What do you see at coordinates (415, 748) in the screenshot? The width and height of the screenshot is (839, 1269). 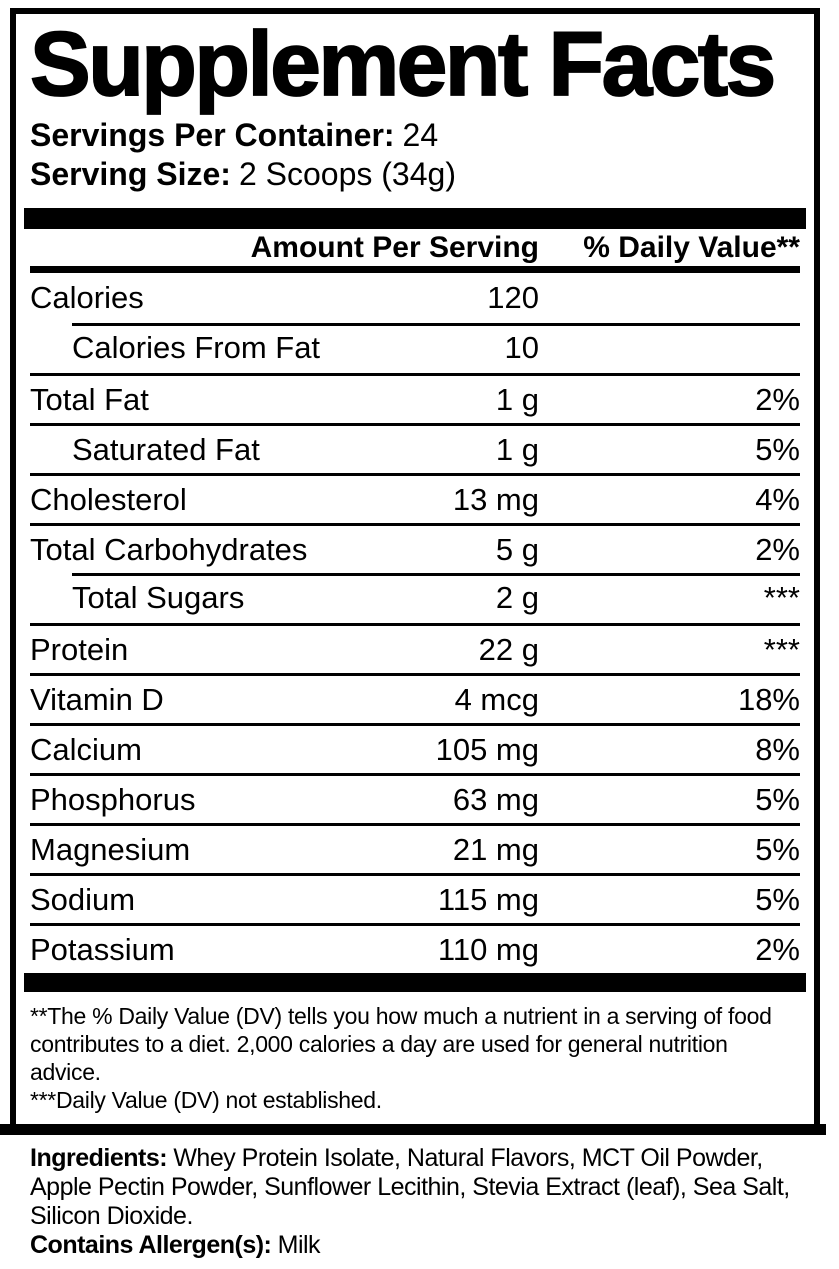 I see `table-row: Calcium 105 mg 8%` at bounding box center [415, 748].